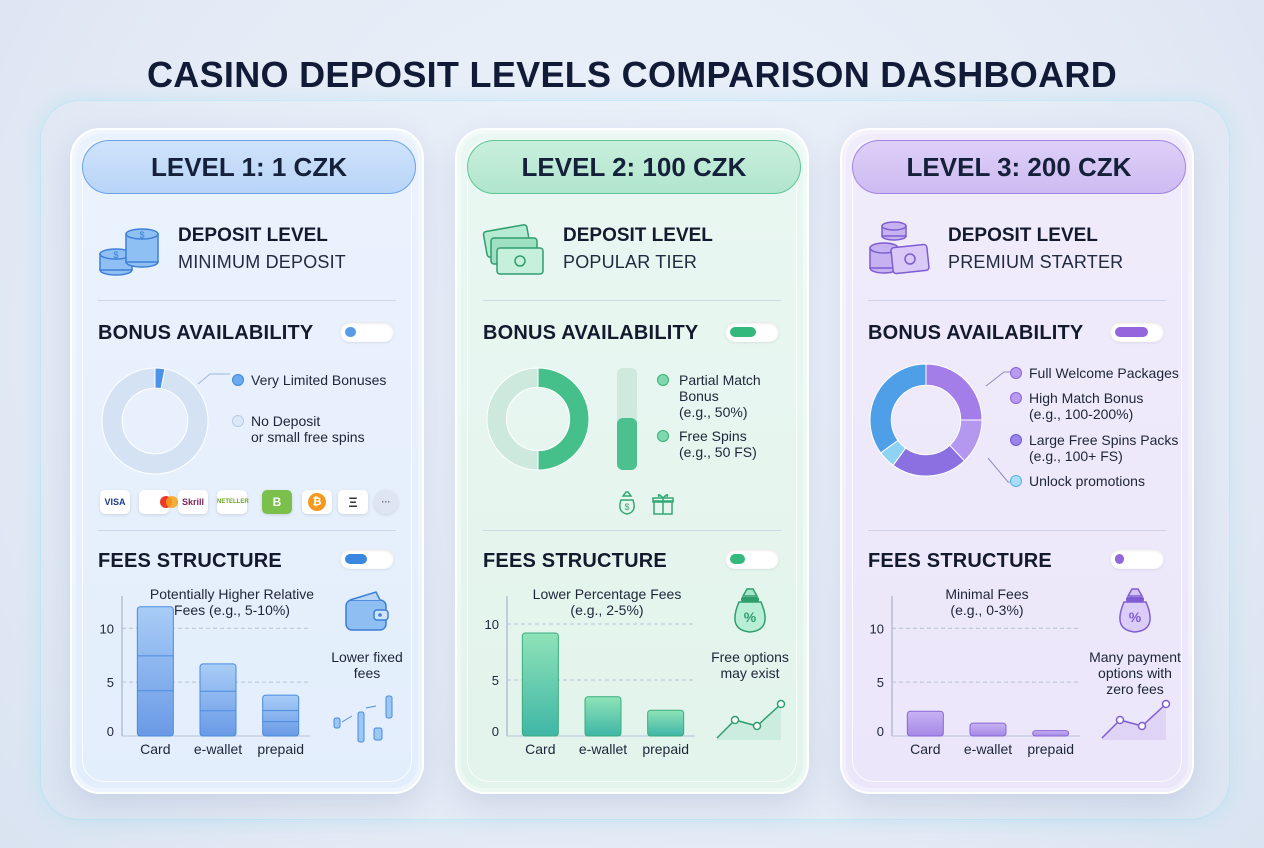  I want to click on mastercard-icon, so click(158, 502).